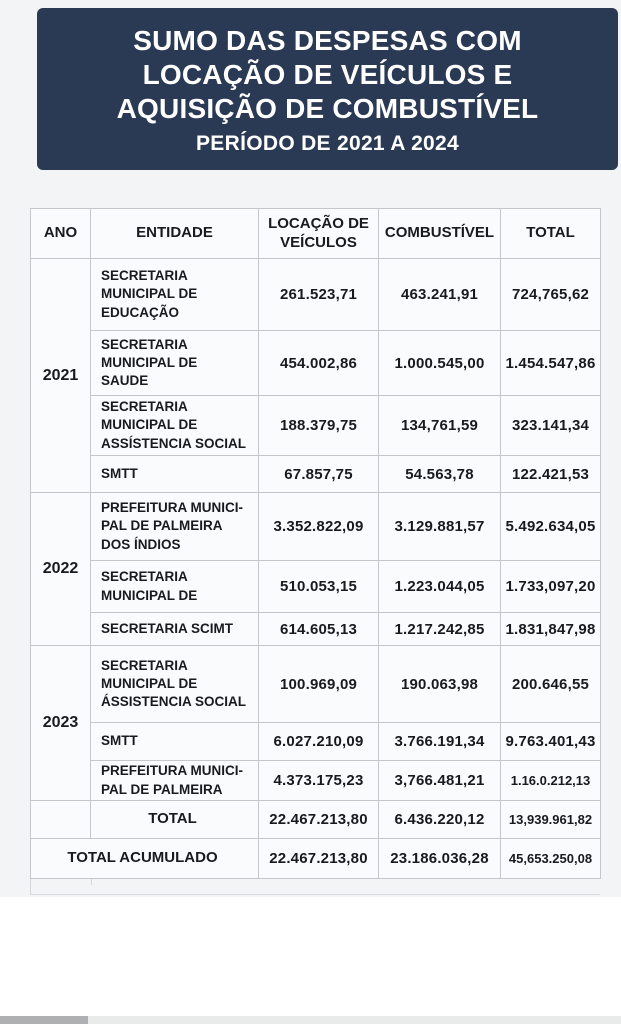 This screenshot has width=621, height=1024. Describe the element at coordinates (550, 474) in the screenshot. I see `total-value-cell: 122.421,53` at that location.